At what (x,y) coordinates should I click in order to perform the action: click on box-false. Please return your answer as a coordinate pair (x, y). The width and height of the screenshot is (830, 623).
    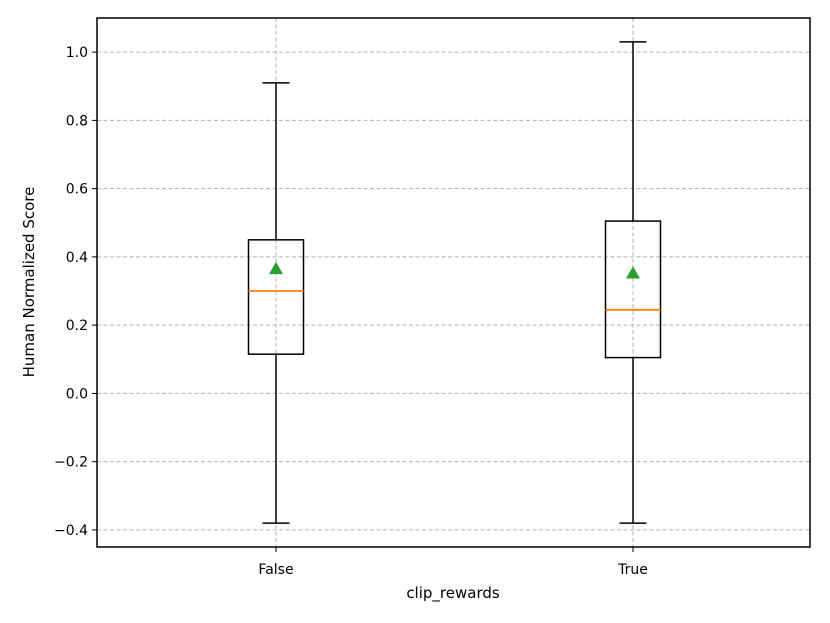
    Looking at the image, I should click on (276, 303).